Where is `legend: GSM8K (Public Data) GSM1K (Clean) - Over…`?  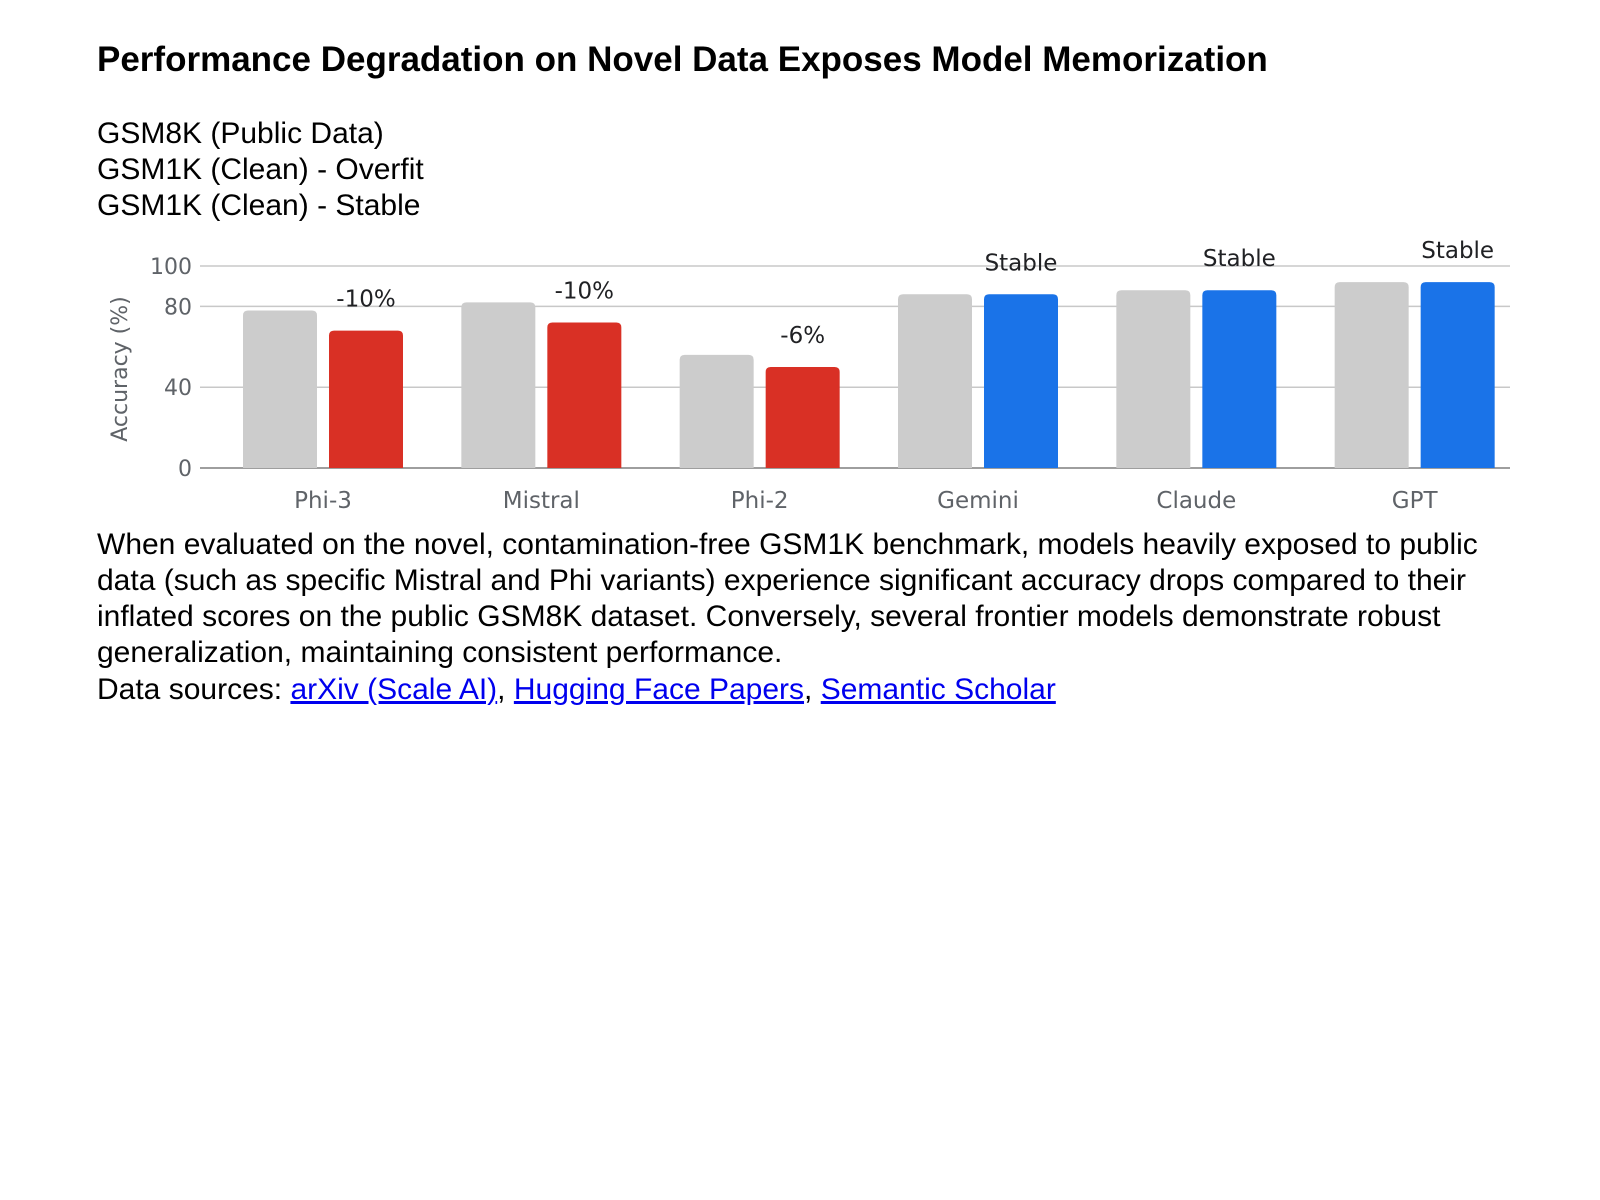
legend: GSM8K (Public Data) GSM1K (Clean) - Over… is located at coordinates (260, 170).